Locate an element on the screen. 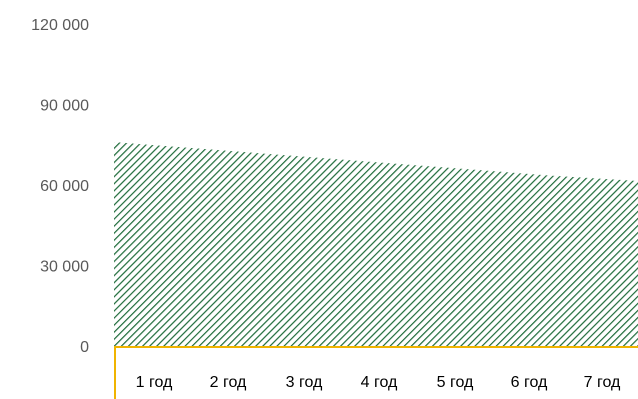 The width and height of the screenshot is (638, 399). y-tick-label: 30 000 is located at coordinates (64, 267).